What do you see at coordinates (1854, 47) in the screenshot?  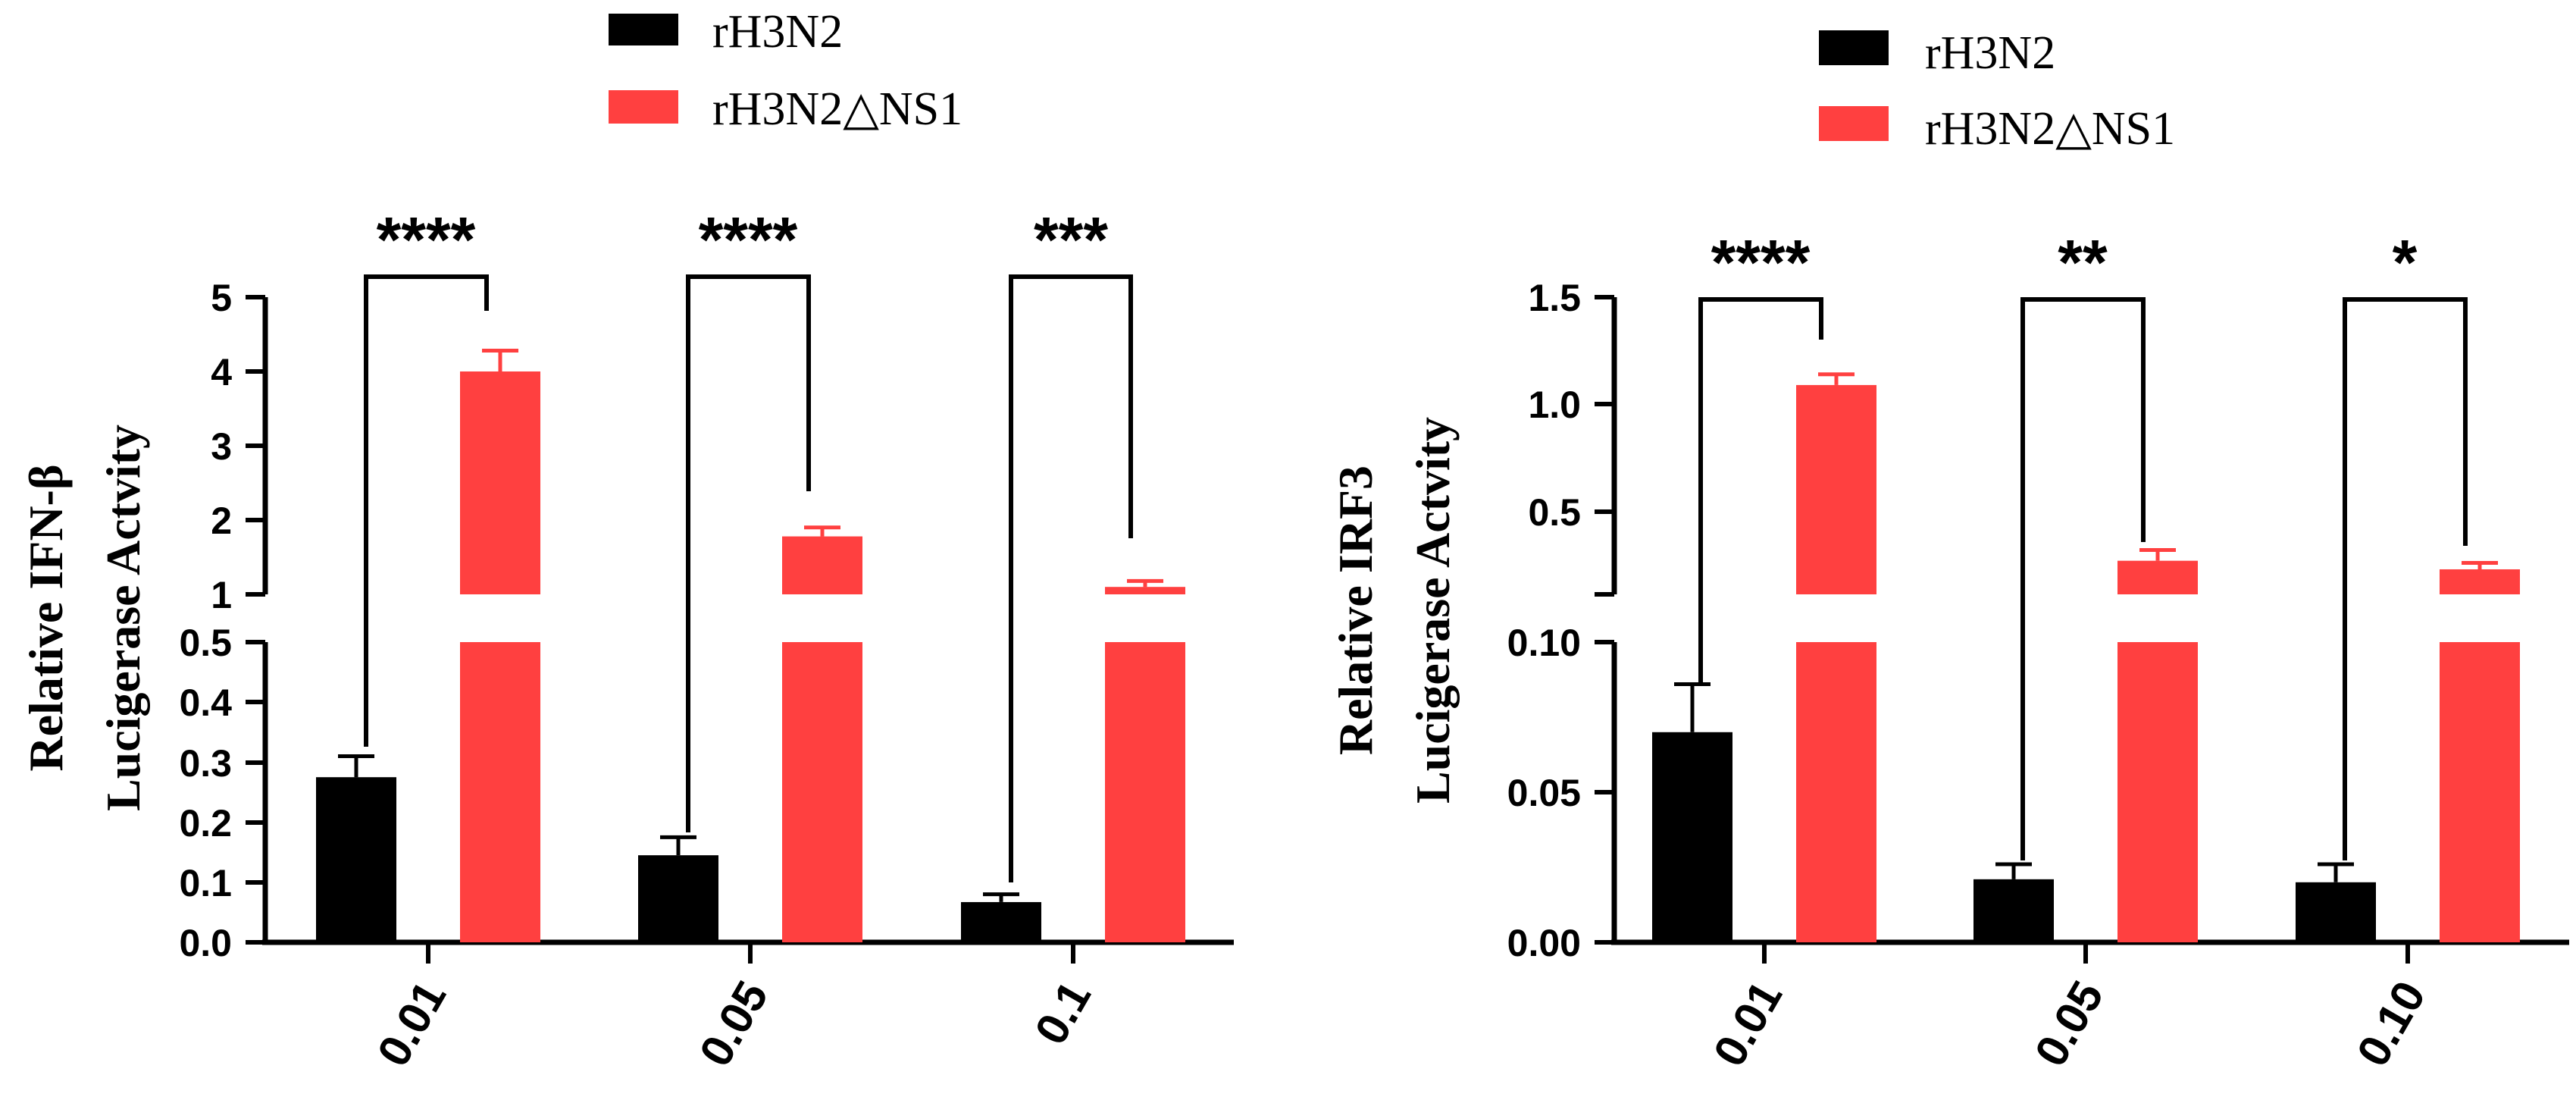 I see `chart-2-legend-swatch-rh3n2` at bounding box center [1854, 47].